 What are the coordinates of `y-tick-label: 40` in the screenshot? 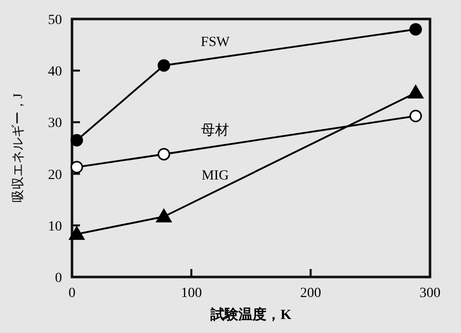 It's located at (55, 72).